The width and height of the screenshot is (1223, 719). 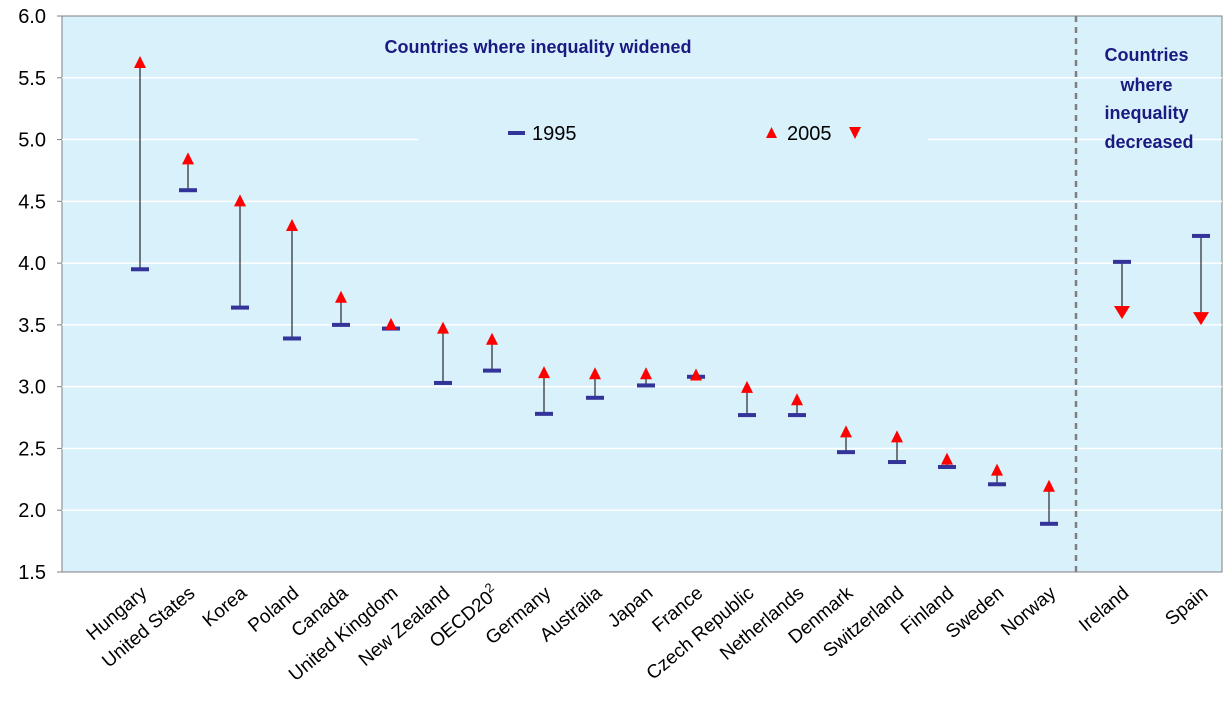 I want to click on x-tick-label: Ireland, so click(x=1104, y=609).